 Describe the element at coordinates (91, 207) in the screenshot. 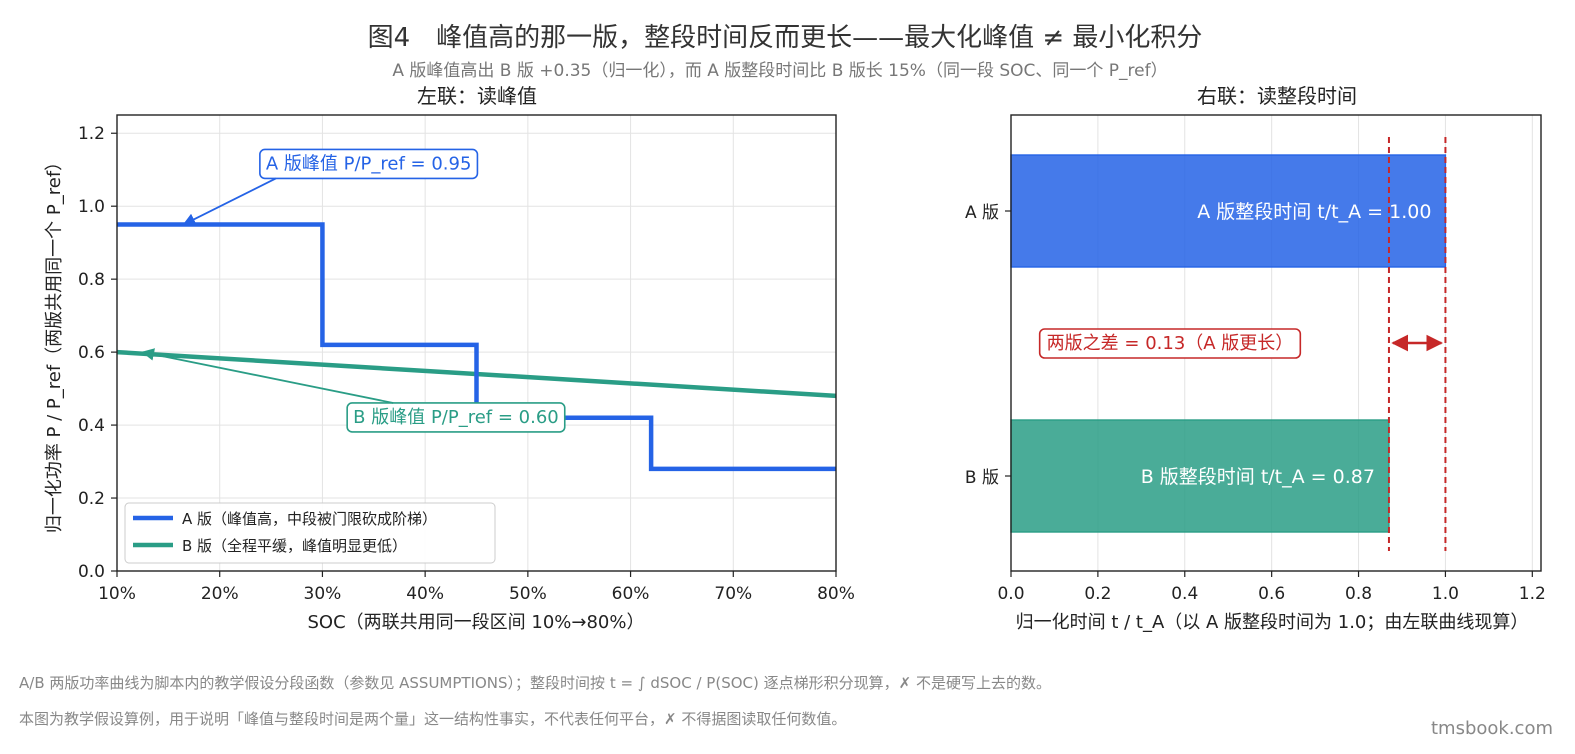

I see `left-y-tick-label: 1.0` at that location.